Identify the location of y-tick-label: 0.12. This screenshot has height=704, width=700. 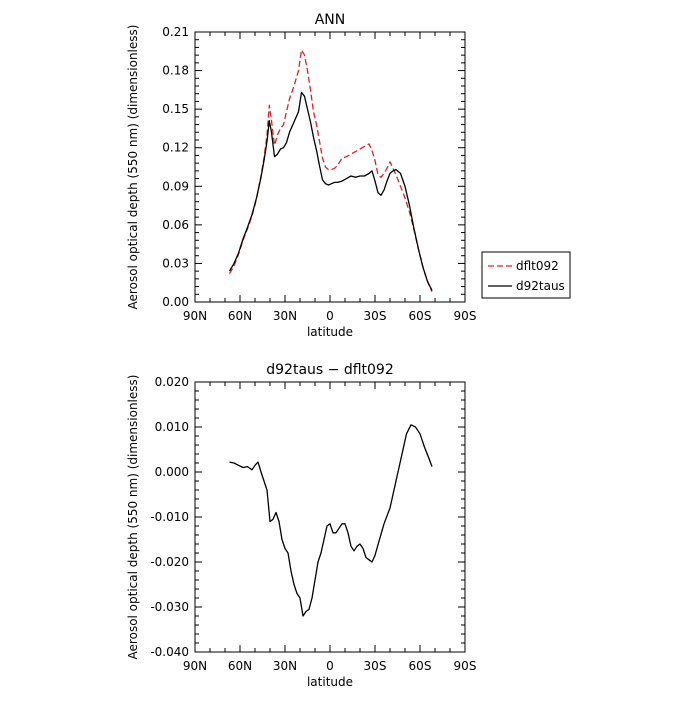
(175, 148).